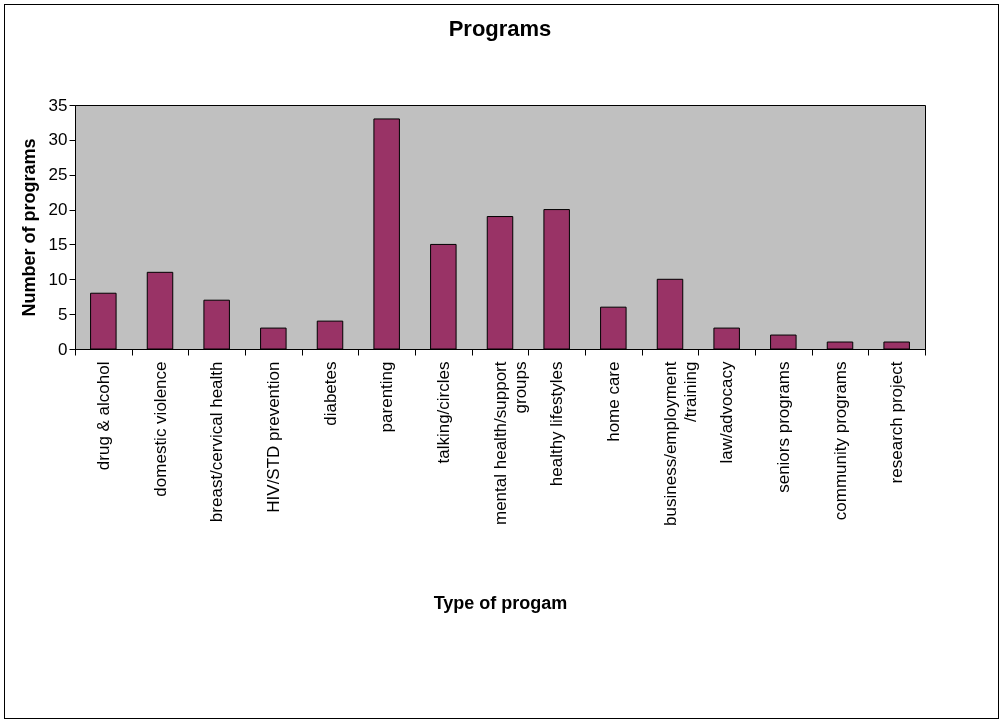 The width and height of the screenshot is (1005, 725). What do you see at coordinates (58, 210) in the screenshot?
I see `y-tick-label: 20` at bounding box center [58, 210].